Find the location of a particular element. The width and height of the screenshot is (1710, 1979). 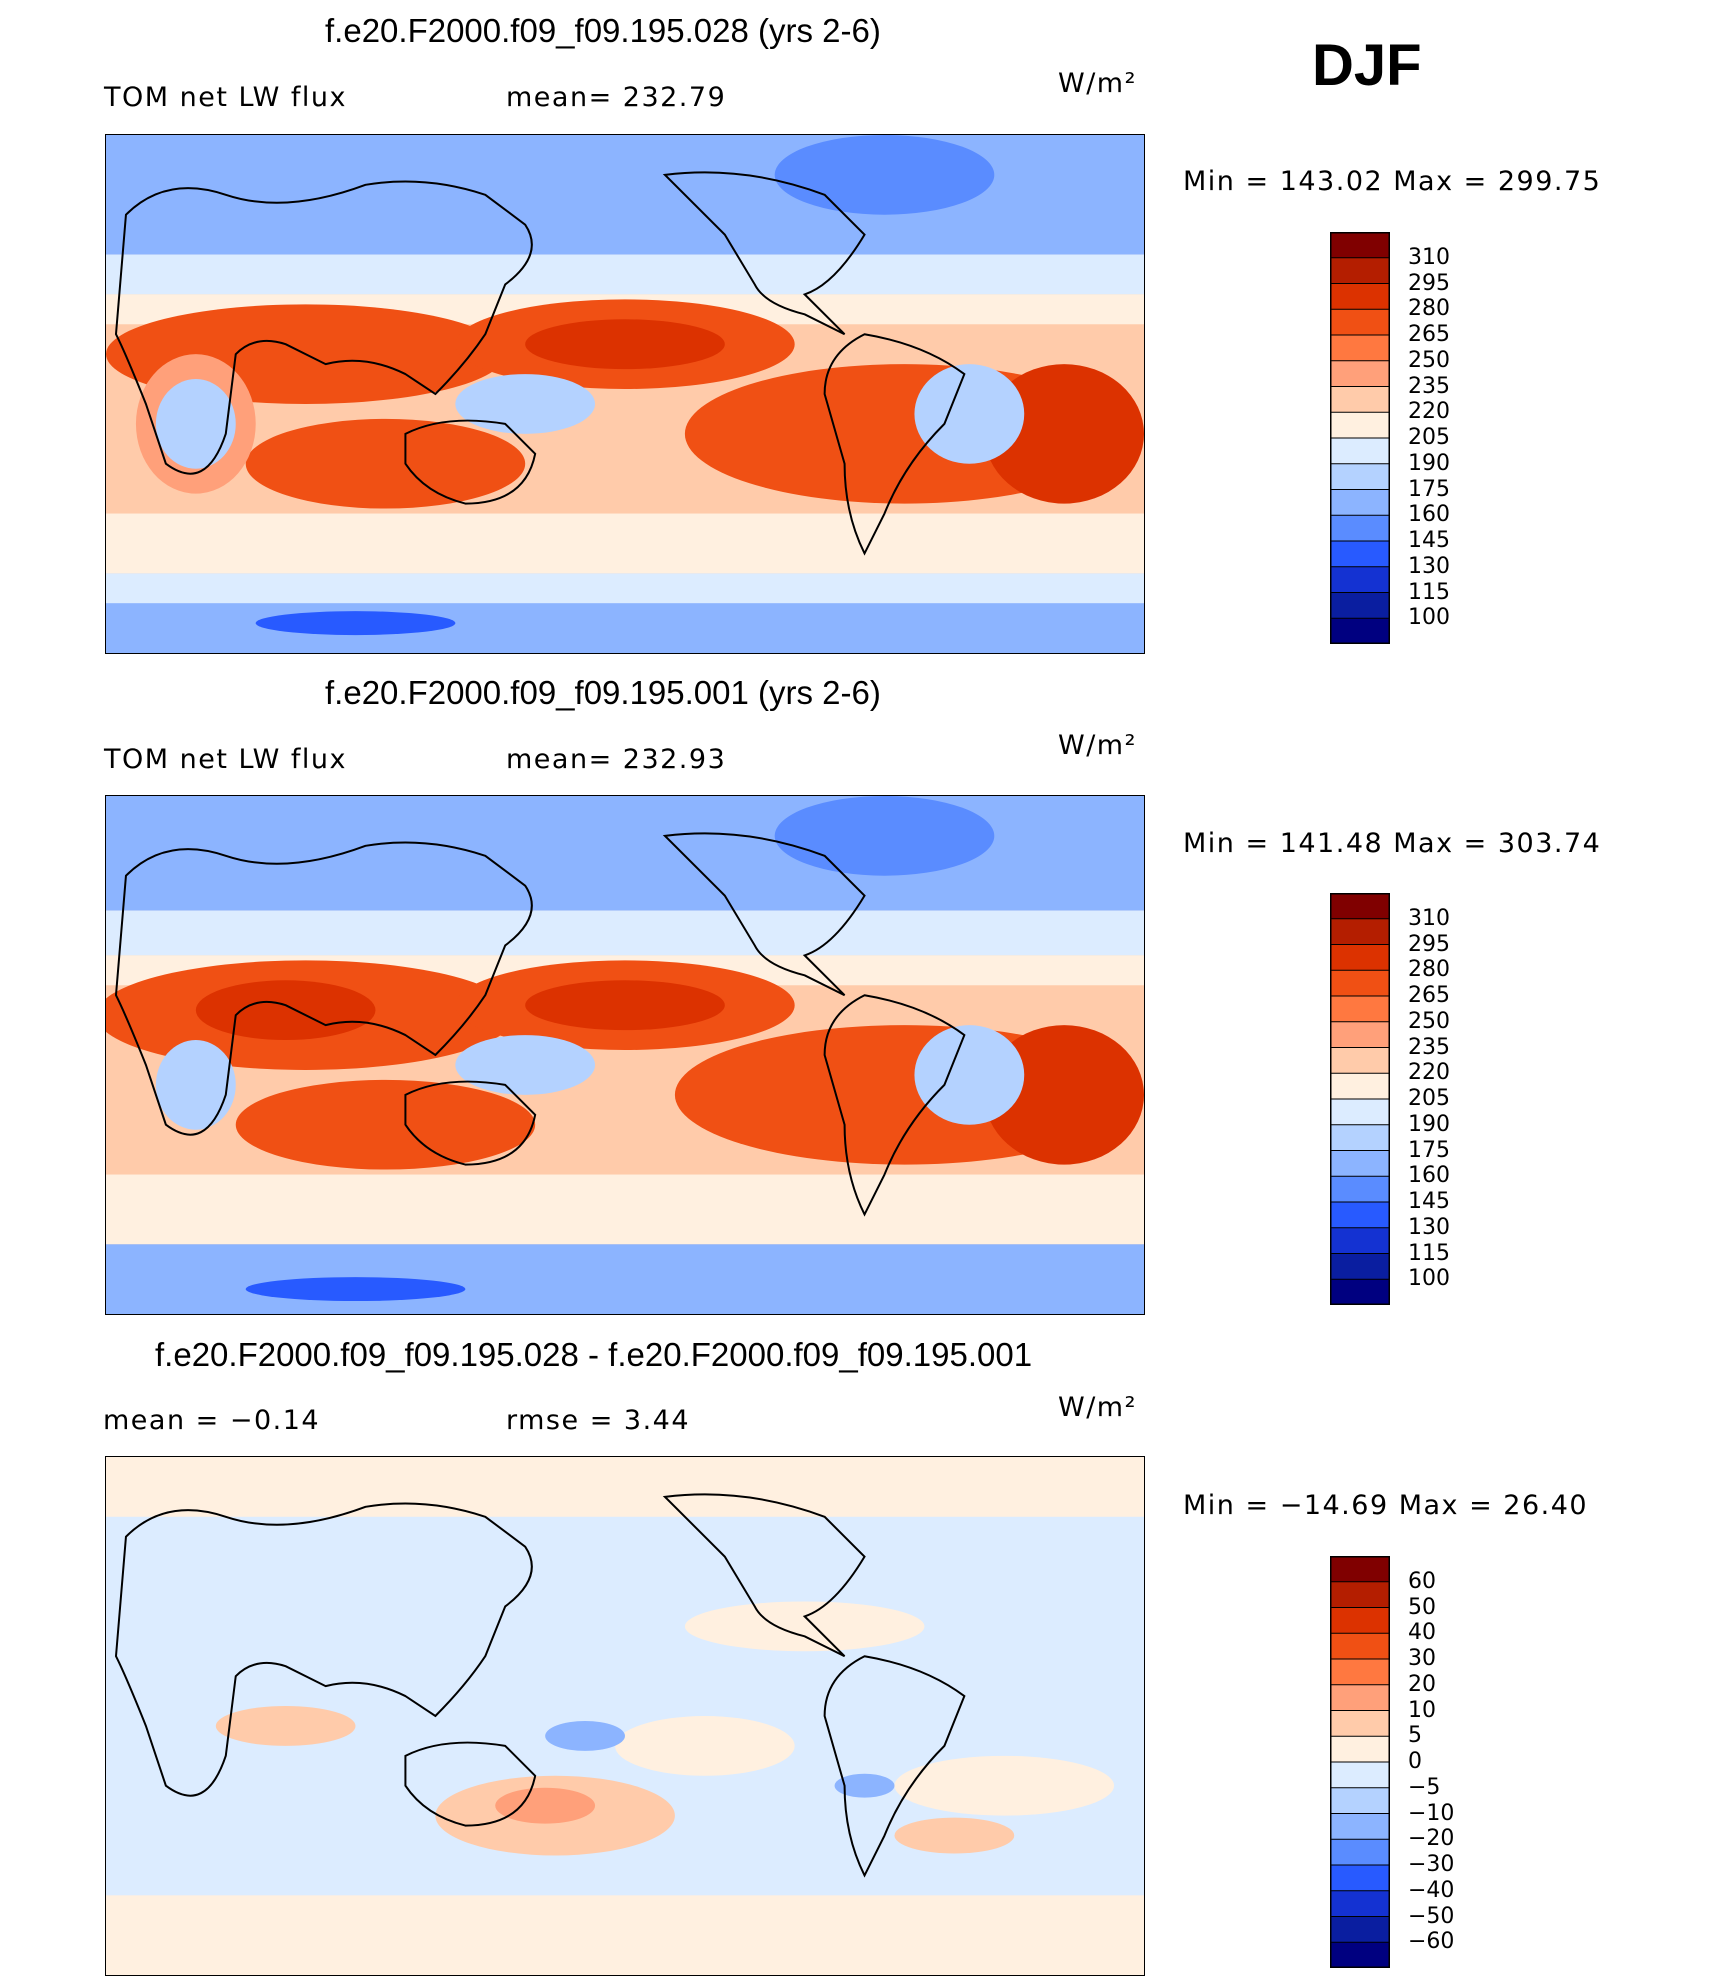

colorbar-tick-label: 0 is located at coordinates (1415, 1761).